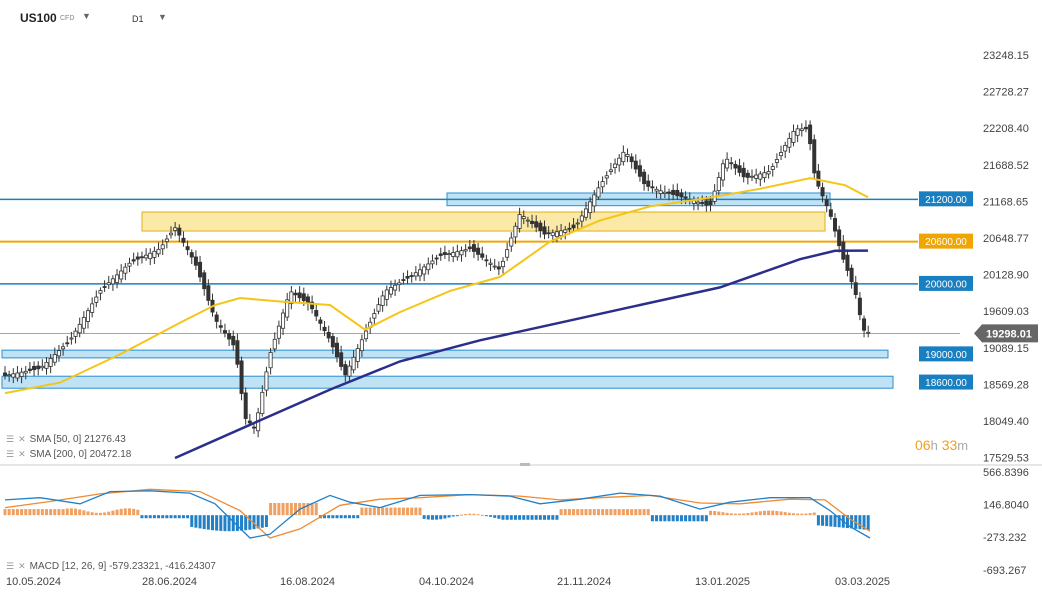 The height and width of the screenshot is (598, 1042). What do you see at coordinates (66, 439) in the screenshot?
I see `legend-sma50: ☰ ✕ SMA [50, 0] 21276.43` at bounding box center [66, 439].